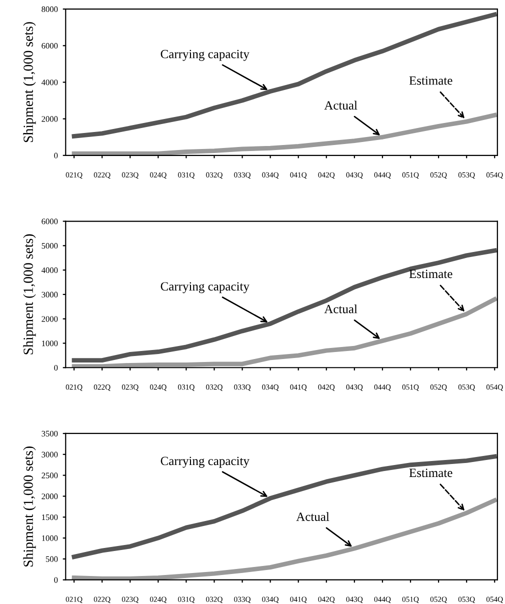  I want to click on y-tick-label: 8000, so click(50, 9).